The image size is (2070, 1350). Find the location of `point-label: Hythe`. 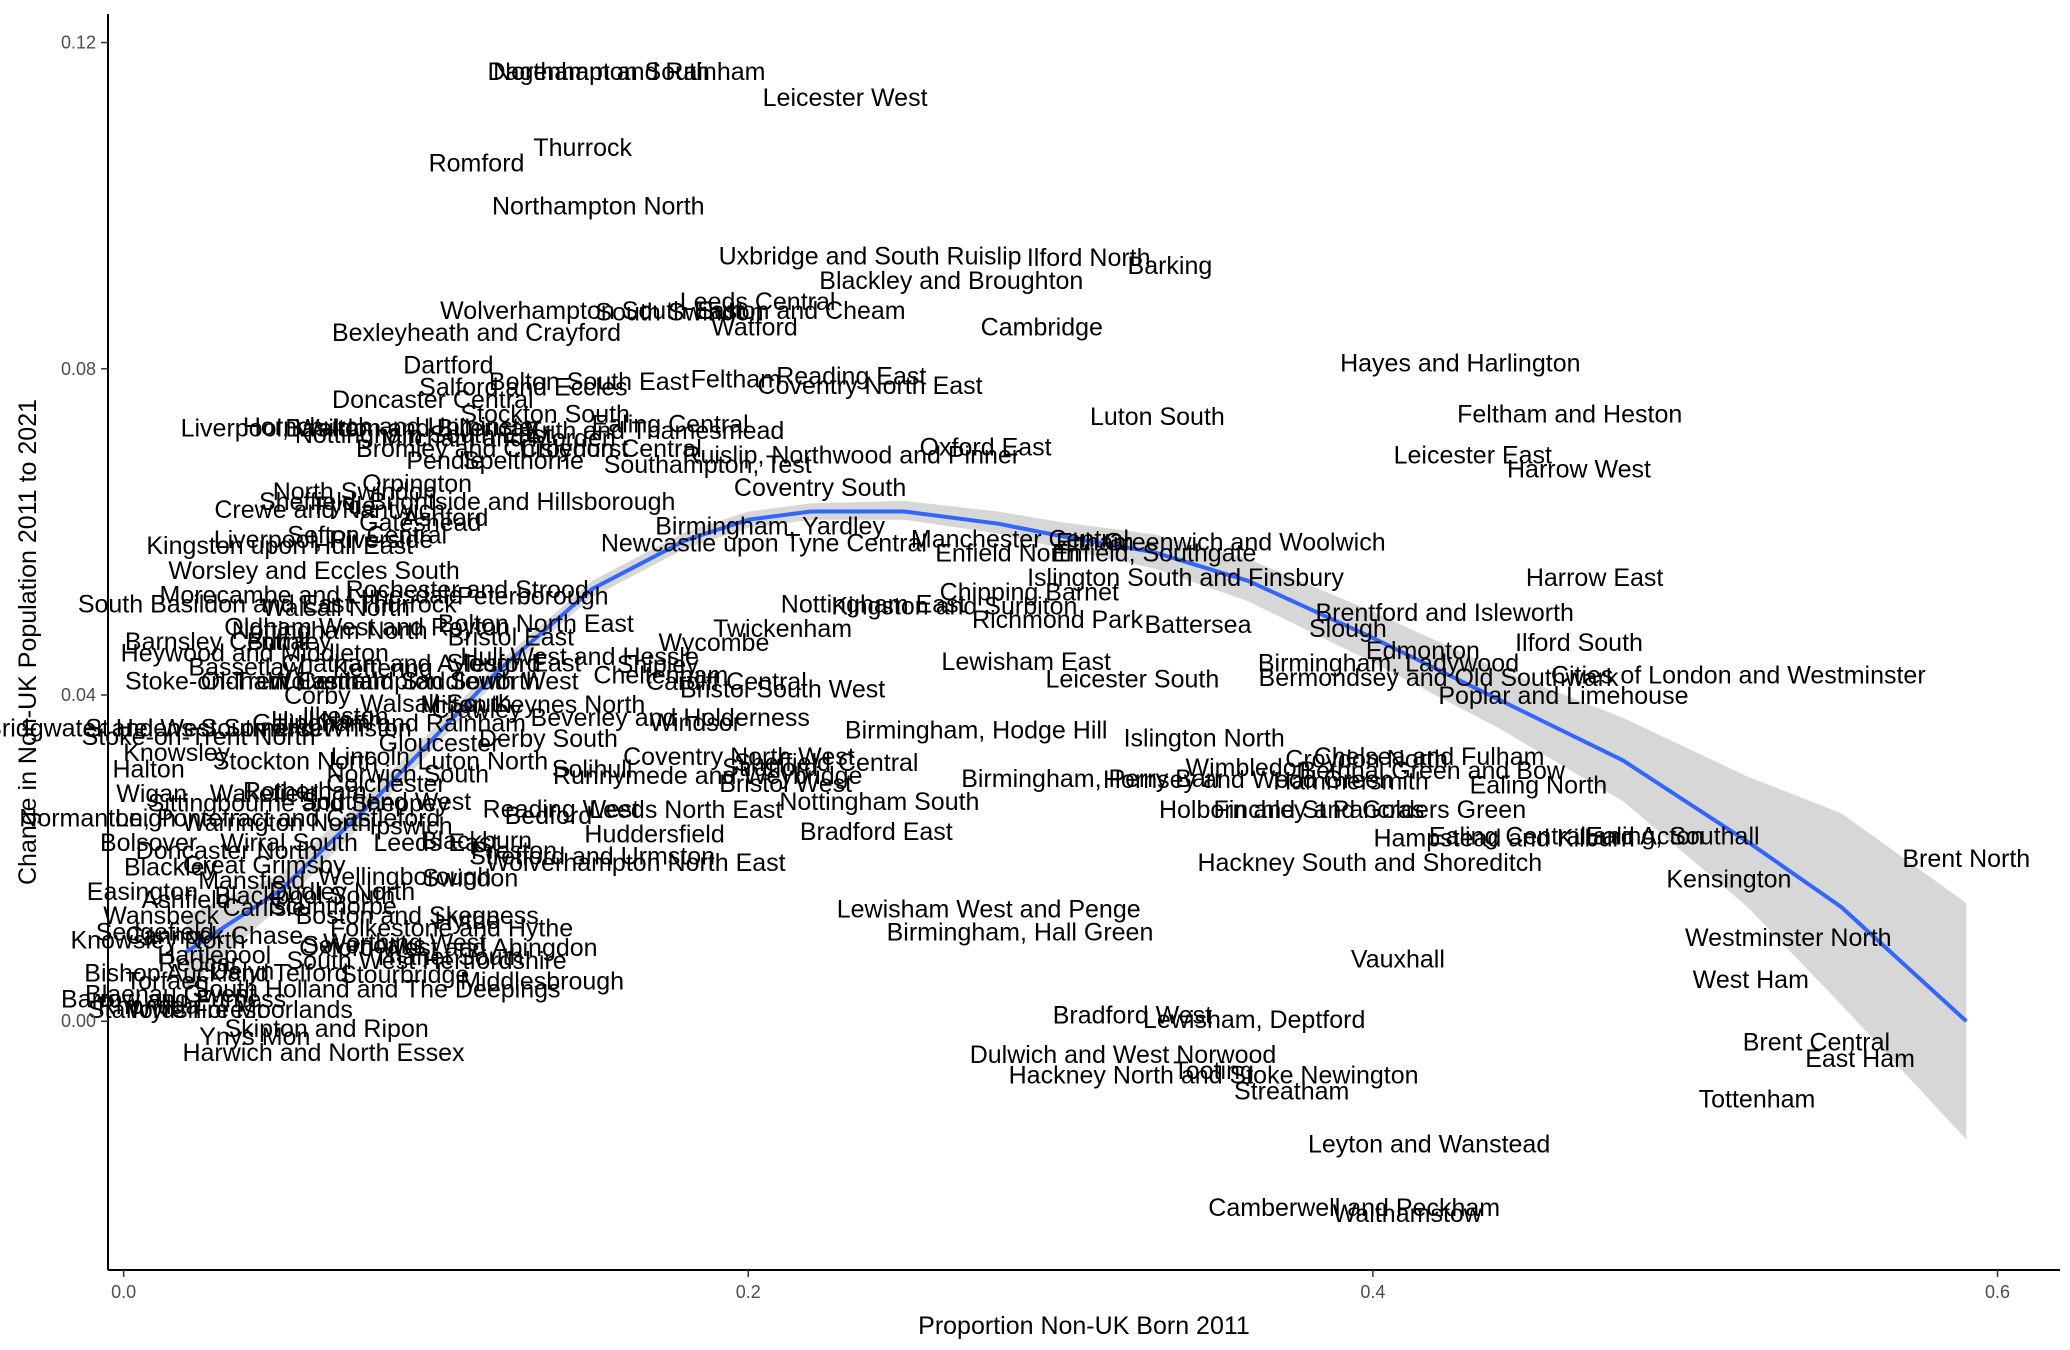

point-label: Hythe is located at coordinates (467, 921).